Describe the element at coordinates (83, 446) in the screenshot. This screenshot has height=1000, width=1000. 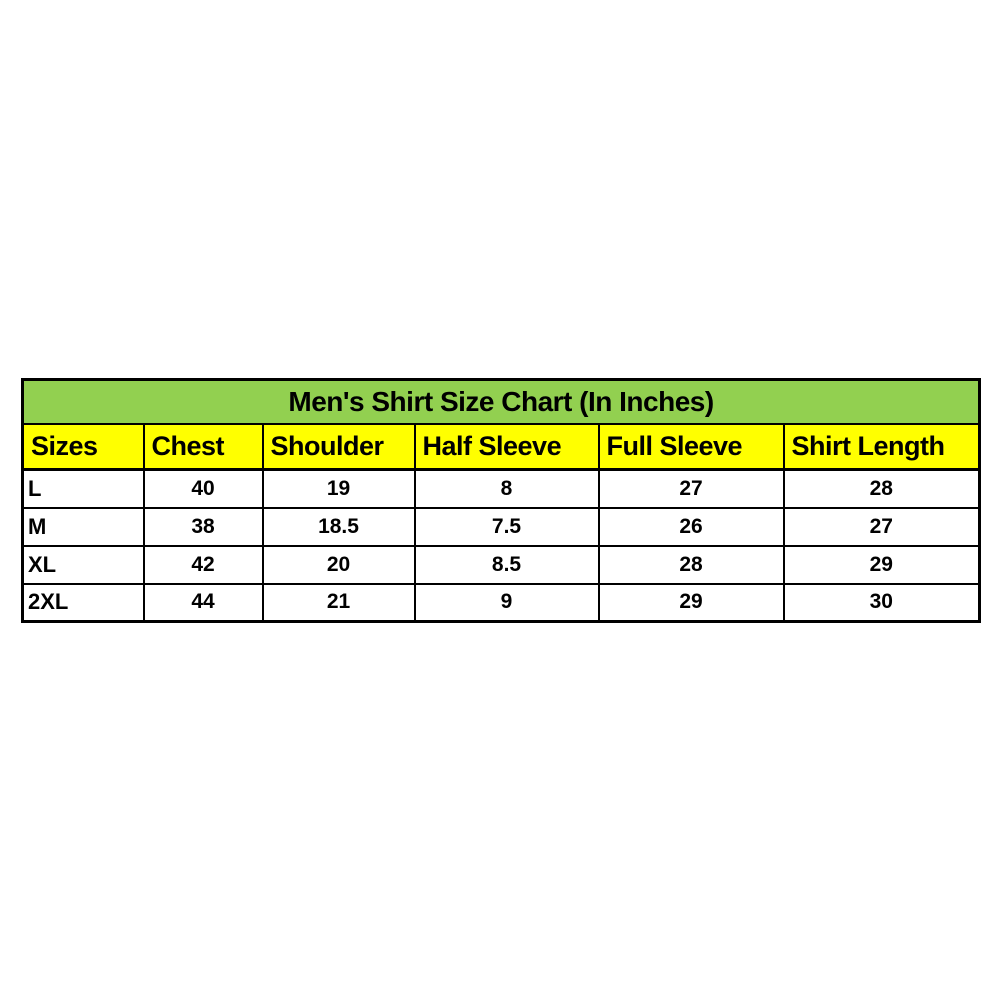
I see `column-header-sizes: Sizes` at that location.